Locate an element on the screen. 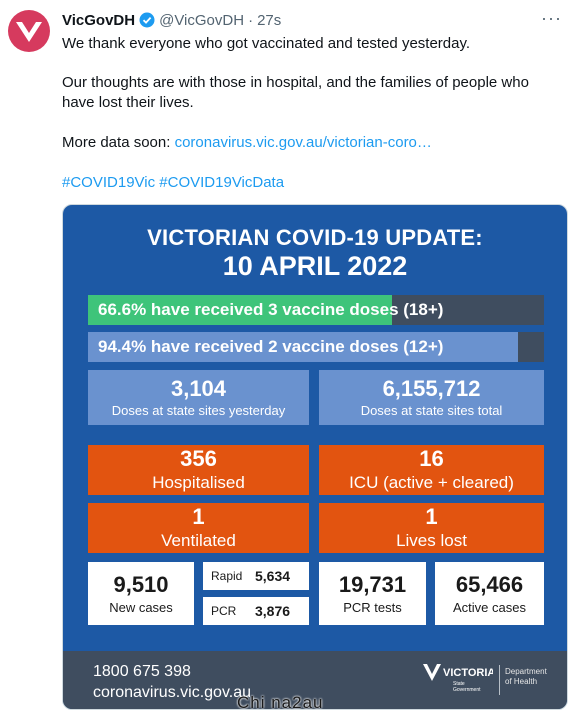 This screenshot has height=715, width=576. dept-line2: of Health is located at coordinates (521, 681).